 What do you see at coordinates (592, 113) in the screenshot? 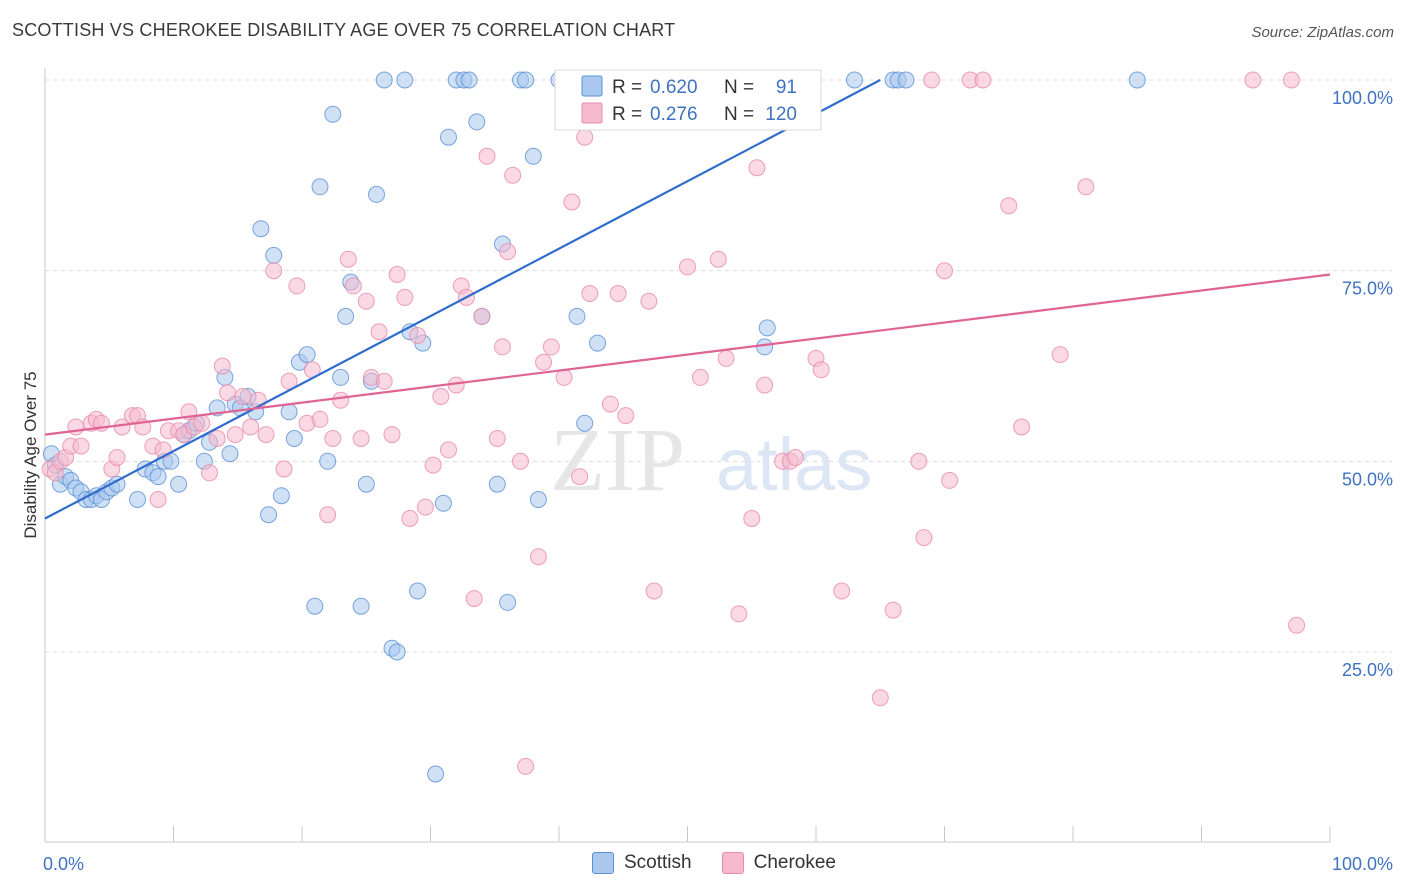
I see `cherokee-swatch` at bounding box center [592, 113].